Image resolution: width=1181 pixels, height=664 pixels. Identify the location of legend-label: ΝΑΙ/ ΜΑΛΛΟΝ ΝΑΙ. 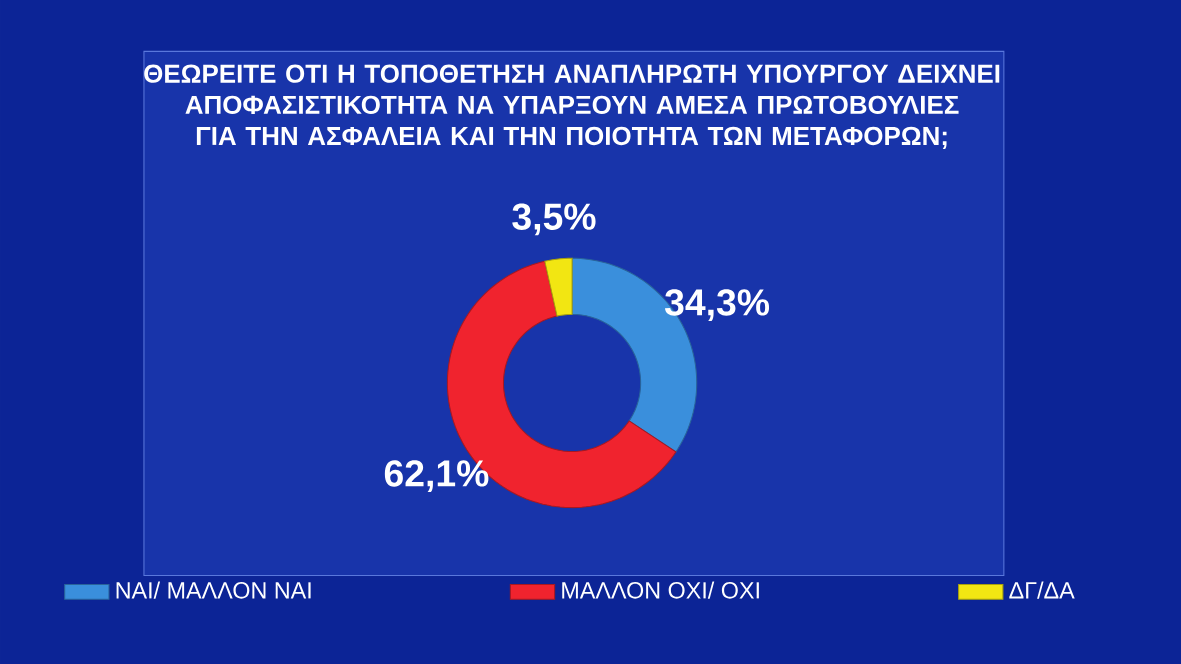
(213, 590).